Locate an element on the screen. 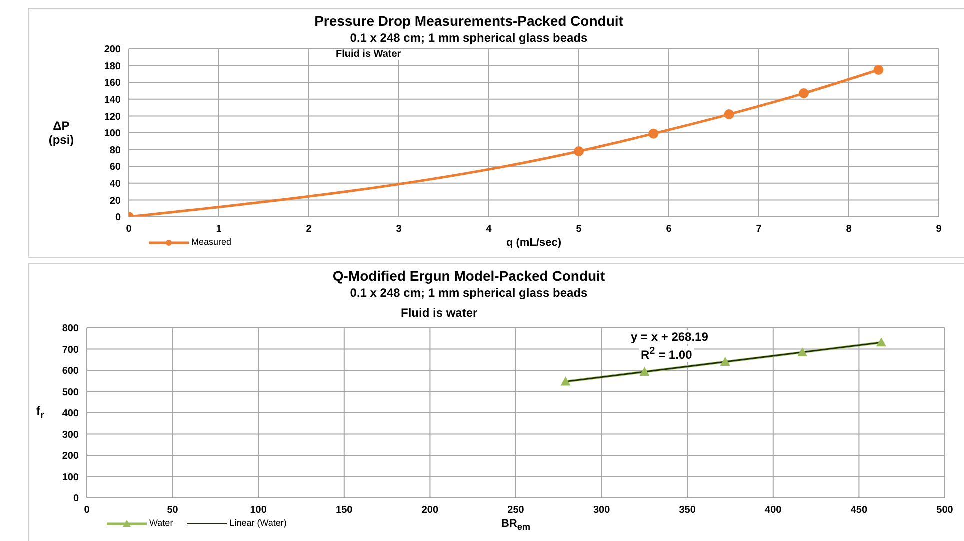  y-tick-label: 120 is located at coordinates (113, 117).